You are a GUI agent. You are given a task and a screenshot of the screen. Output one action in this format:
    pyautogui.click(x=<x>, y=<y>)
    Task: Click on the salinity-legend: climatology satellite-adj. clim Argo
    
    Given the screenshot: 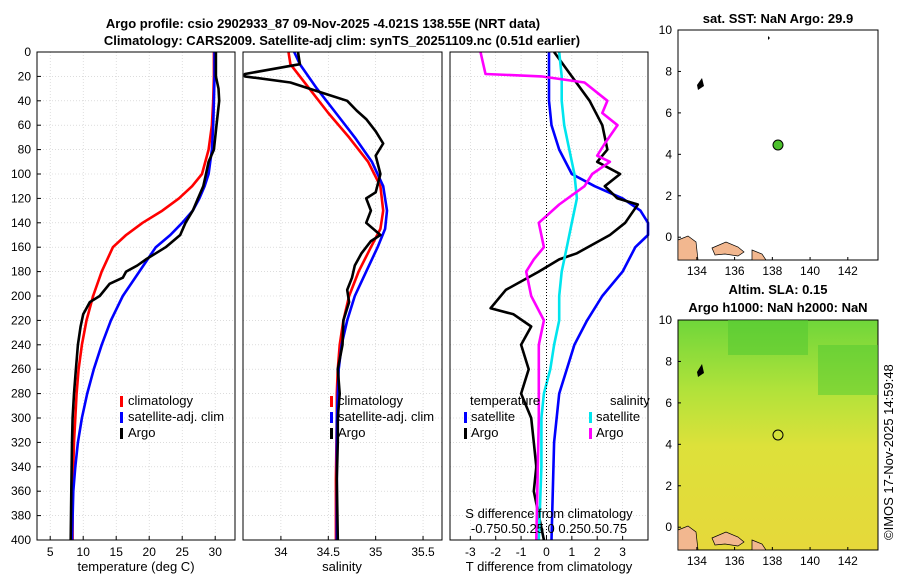 What is the action you would take?
    pyautogui.click(x=382, y=416)
    